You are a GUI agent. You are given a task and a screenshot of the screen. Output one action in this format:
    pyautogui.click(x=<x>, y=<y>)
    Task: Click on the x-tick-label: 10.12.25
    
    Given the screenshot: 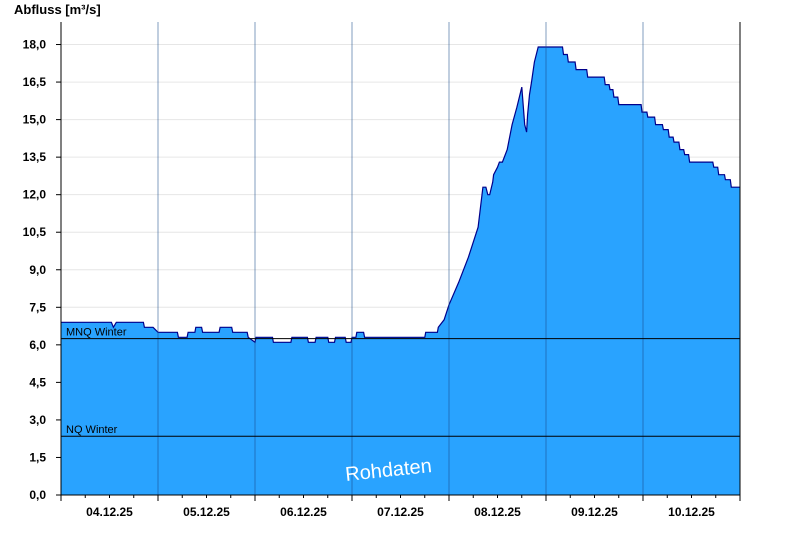 What is the action you would take?
    pyautogui.click(x=691, y=512)
    